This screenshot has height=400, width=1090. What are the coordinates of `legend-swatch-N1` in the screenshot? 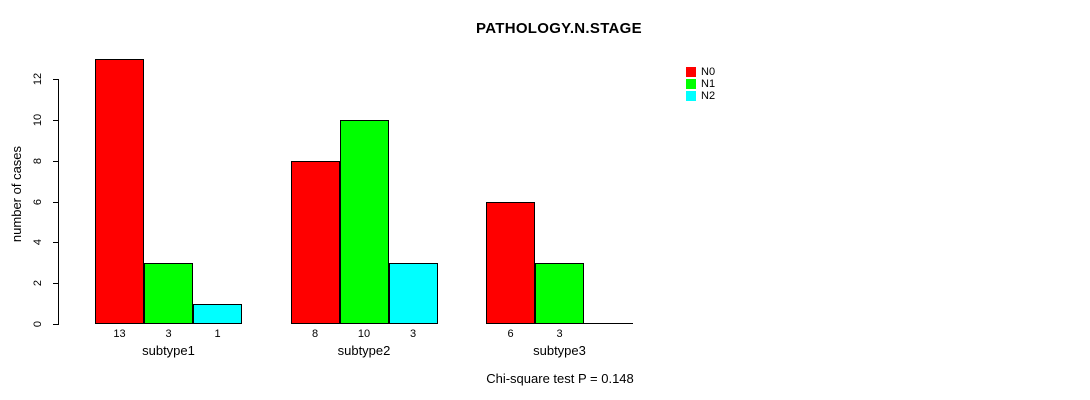 It's located at (691, 84).